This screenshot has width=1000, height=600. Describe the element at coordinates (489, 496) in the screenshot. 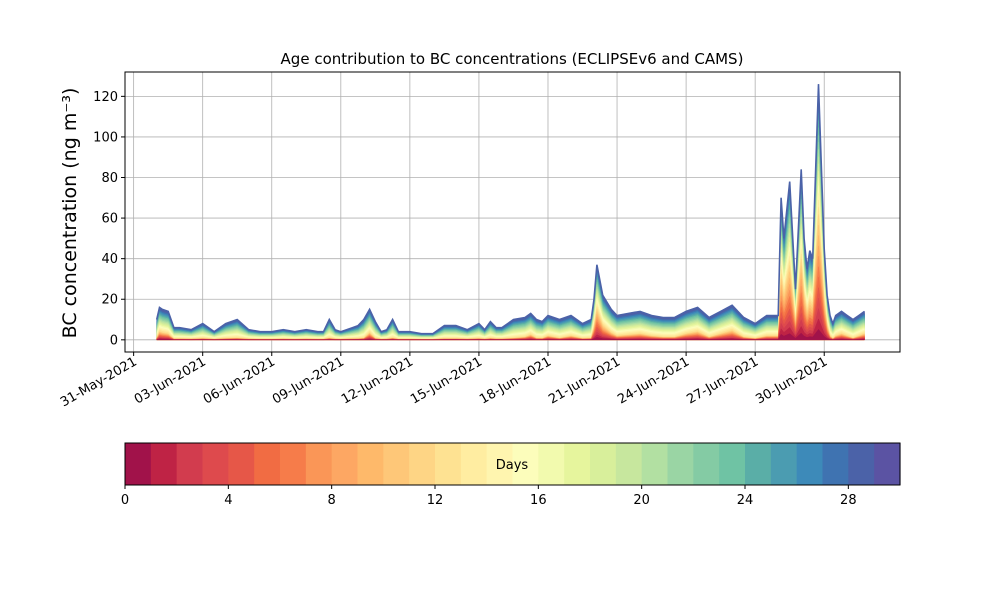

I see `colorbar-ticks: 0 4 8 12 16 20 24 28` at that location.